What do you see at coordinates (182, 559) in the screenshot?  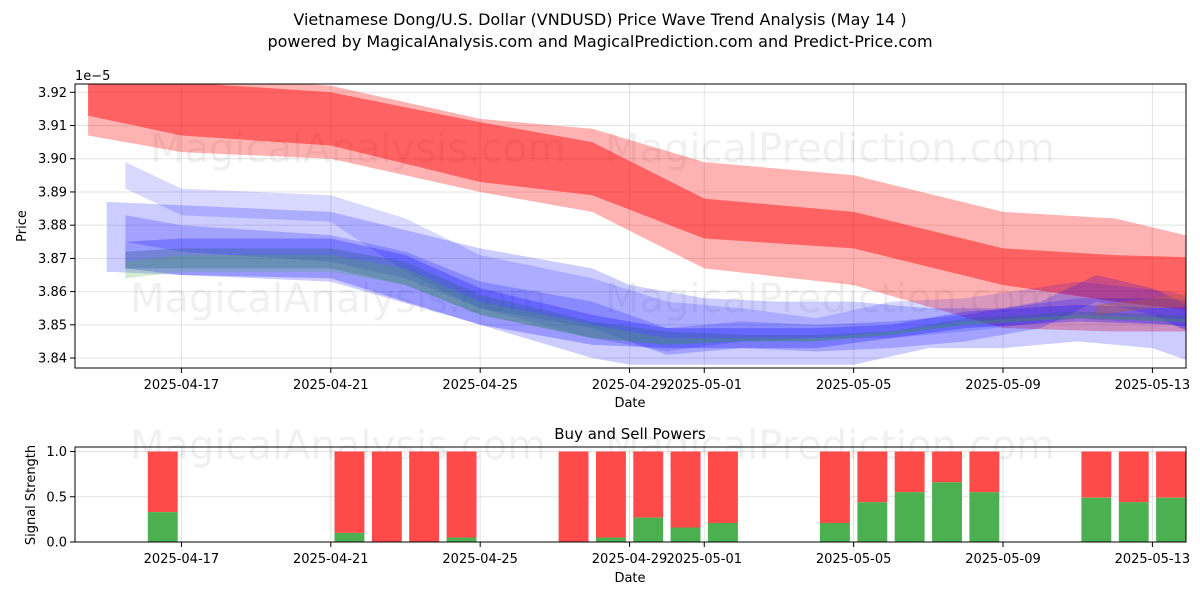 I see `signal-x-tick-label-0: 2025-04-17` at bounding box center [182, 559].